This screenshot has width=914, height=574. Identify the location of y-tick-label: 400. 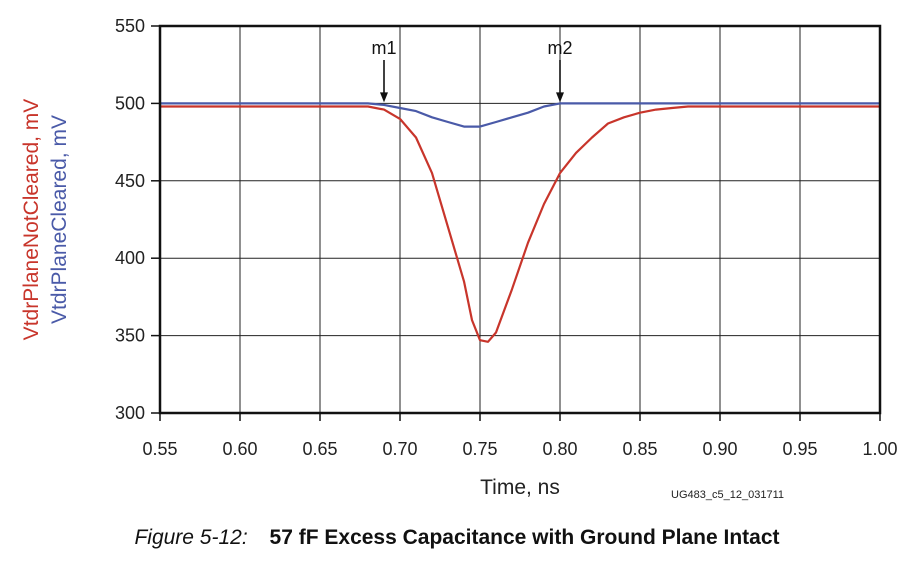
(130, 258).